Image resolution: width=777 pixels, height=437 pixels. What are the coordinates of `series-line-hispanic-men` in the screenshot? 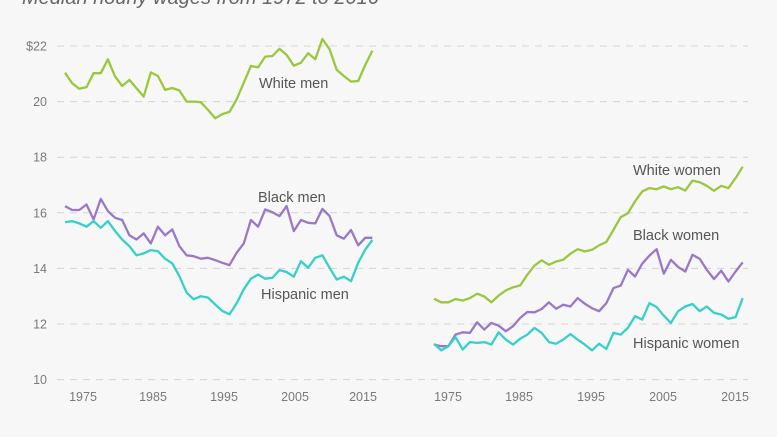 It's located at (219, 267).